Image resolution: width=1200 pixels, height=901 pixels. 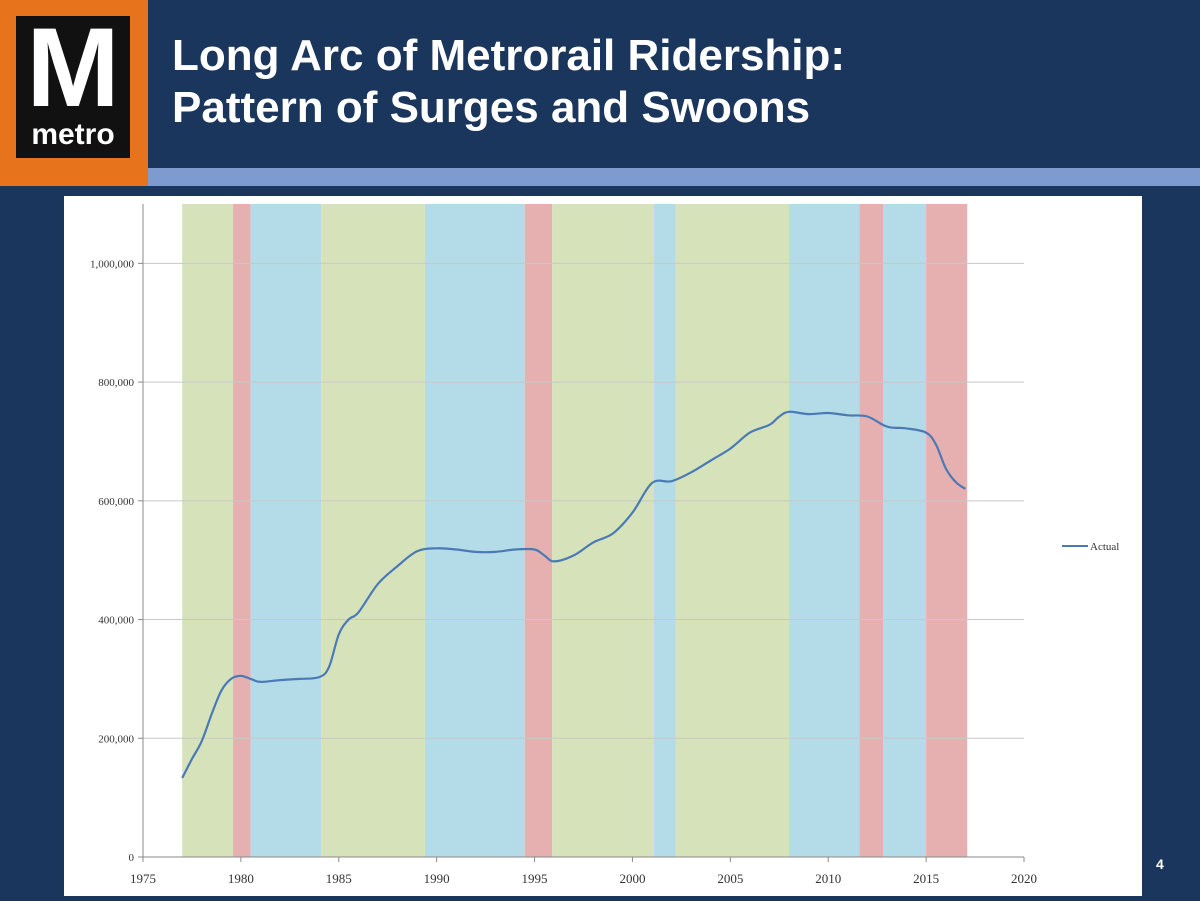 What do you see at coordinates (339, 878) in the screenshot?
I see `x-tick-label: 1985` at bounding box center [339, 878].